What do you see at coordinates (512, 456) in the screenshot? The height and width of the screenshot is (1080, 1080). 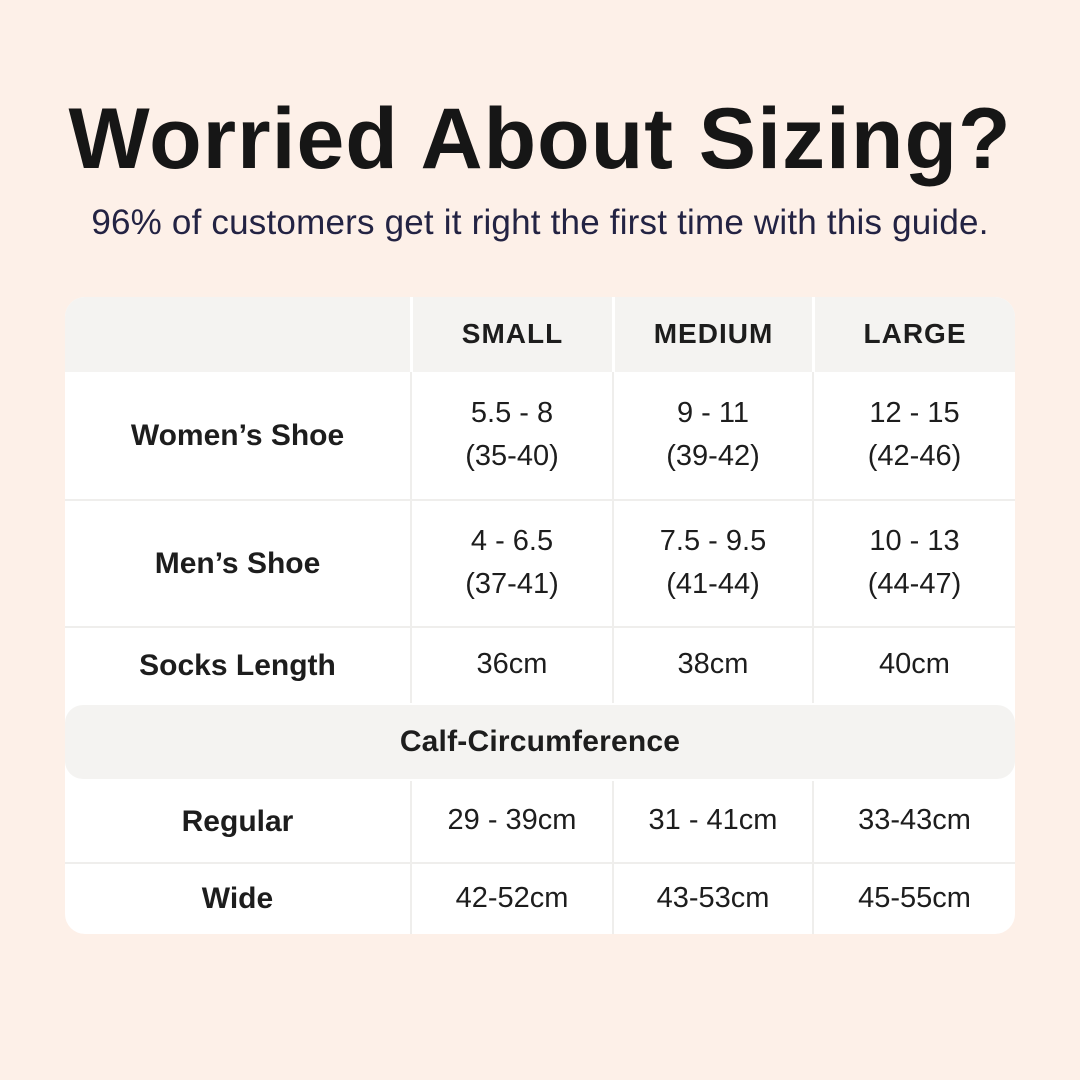 I see `cell-value-eu: (35-40)` at bounding box center [512, 456].